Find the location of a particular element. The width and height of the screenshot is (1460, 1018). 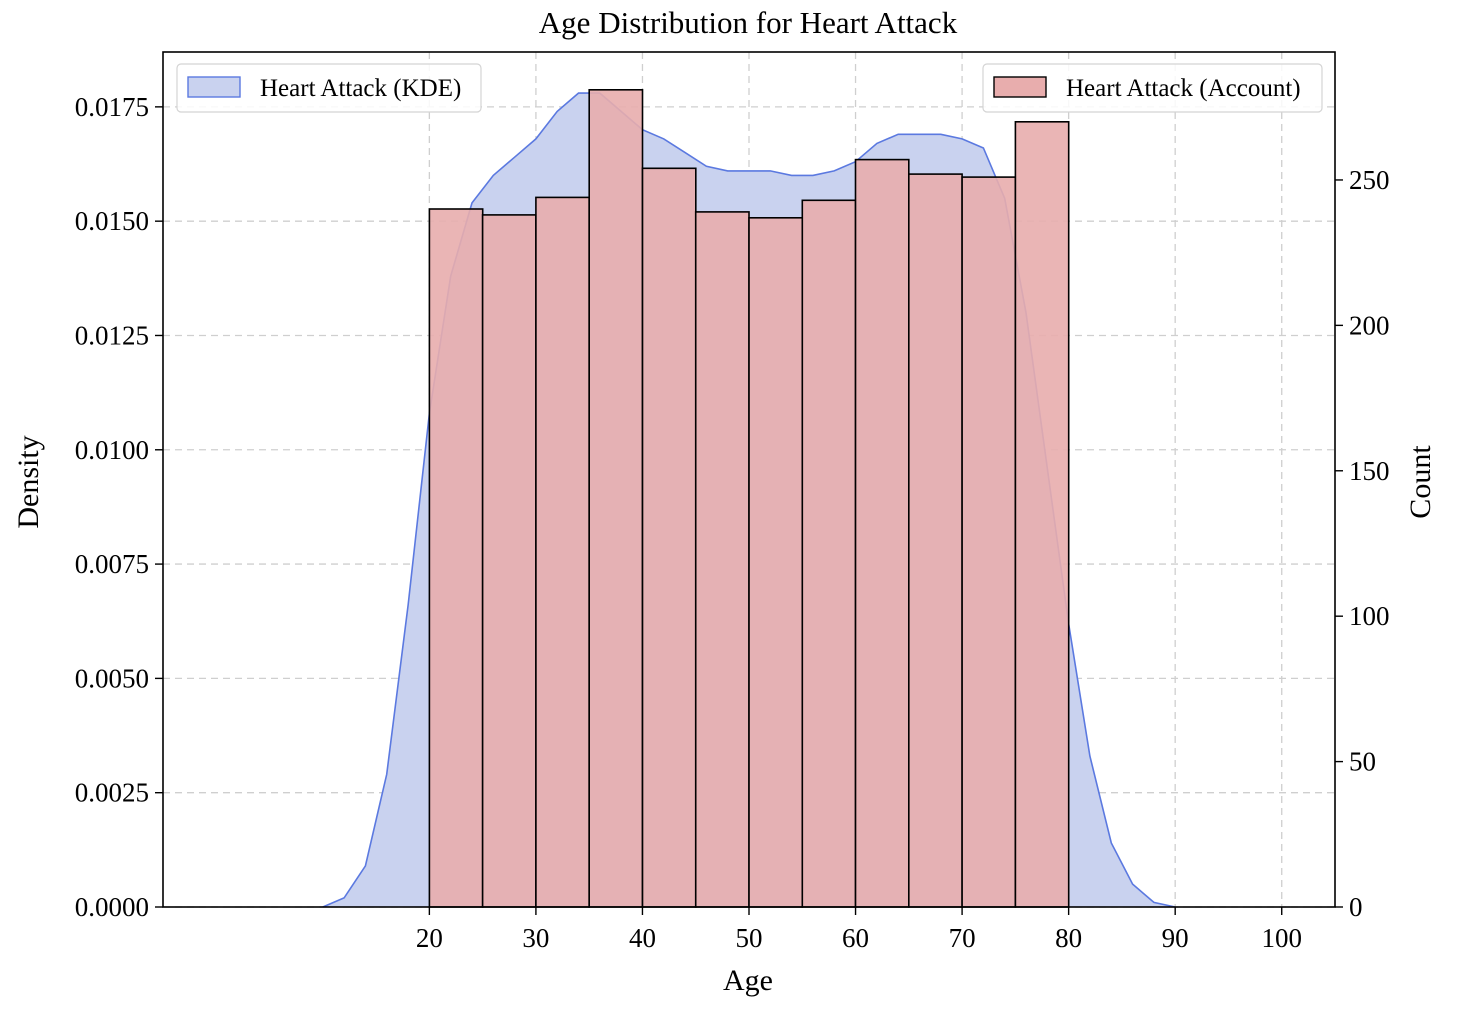

x-tick-label: 60 is located at coordinates (855, 938).